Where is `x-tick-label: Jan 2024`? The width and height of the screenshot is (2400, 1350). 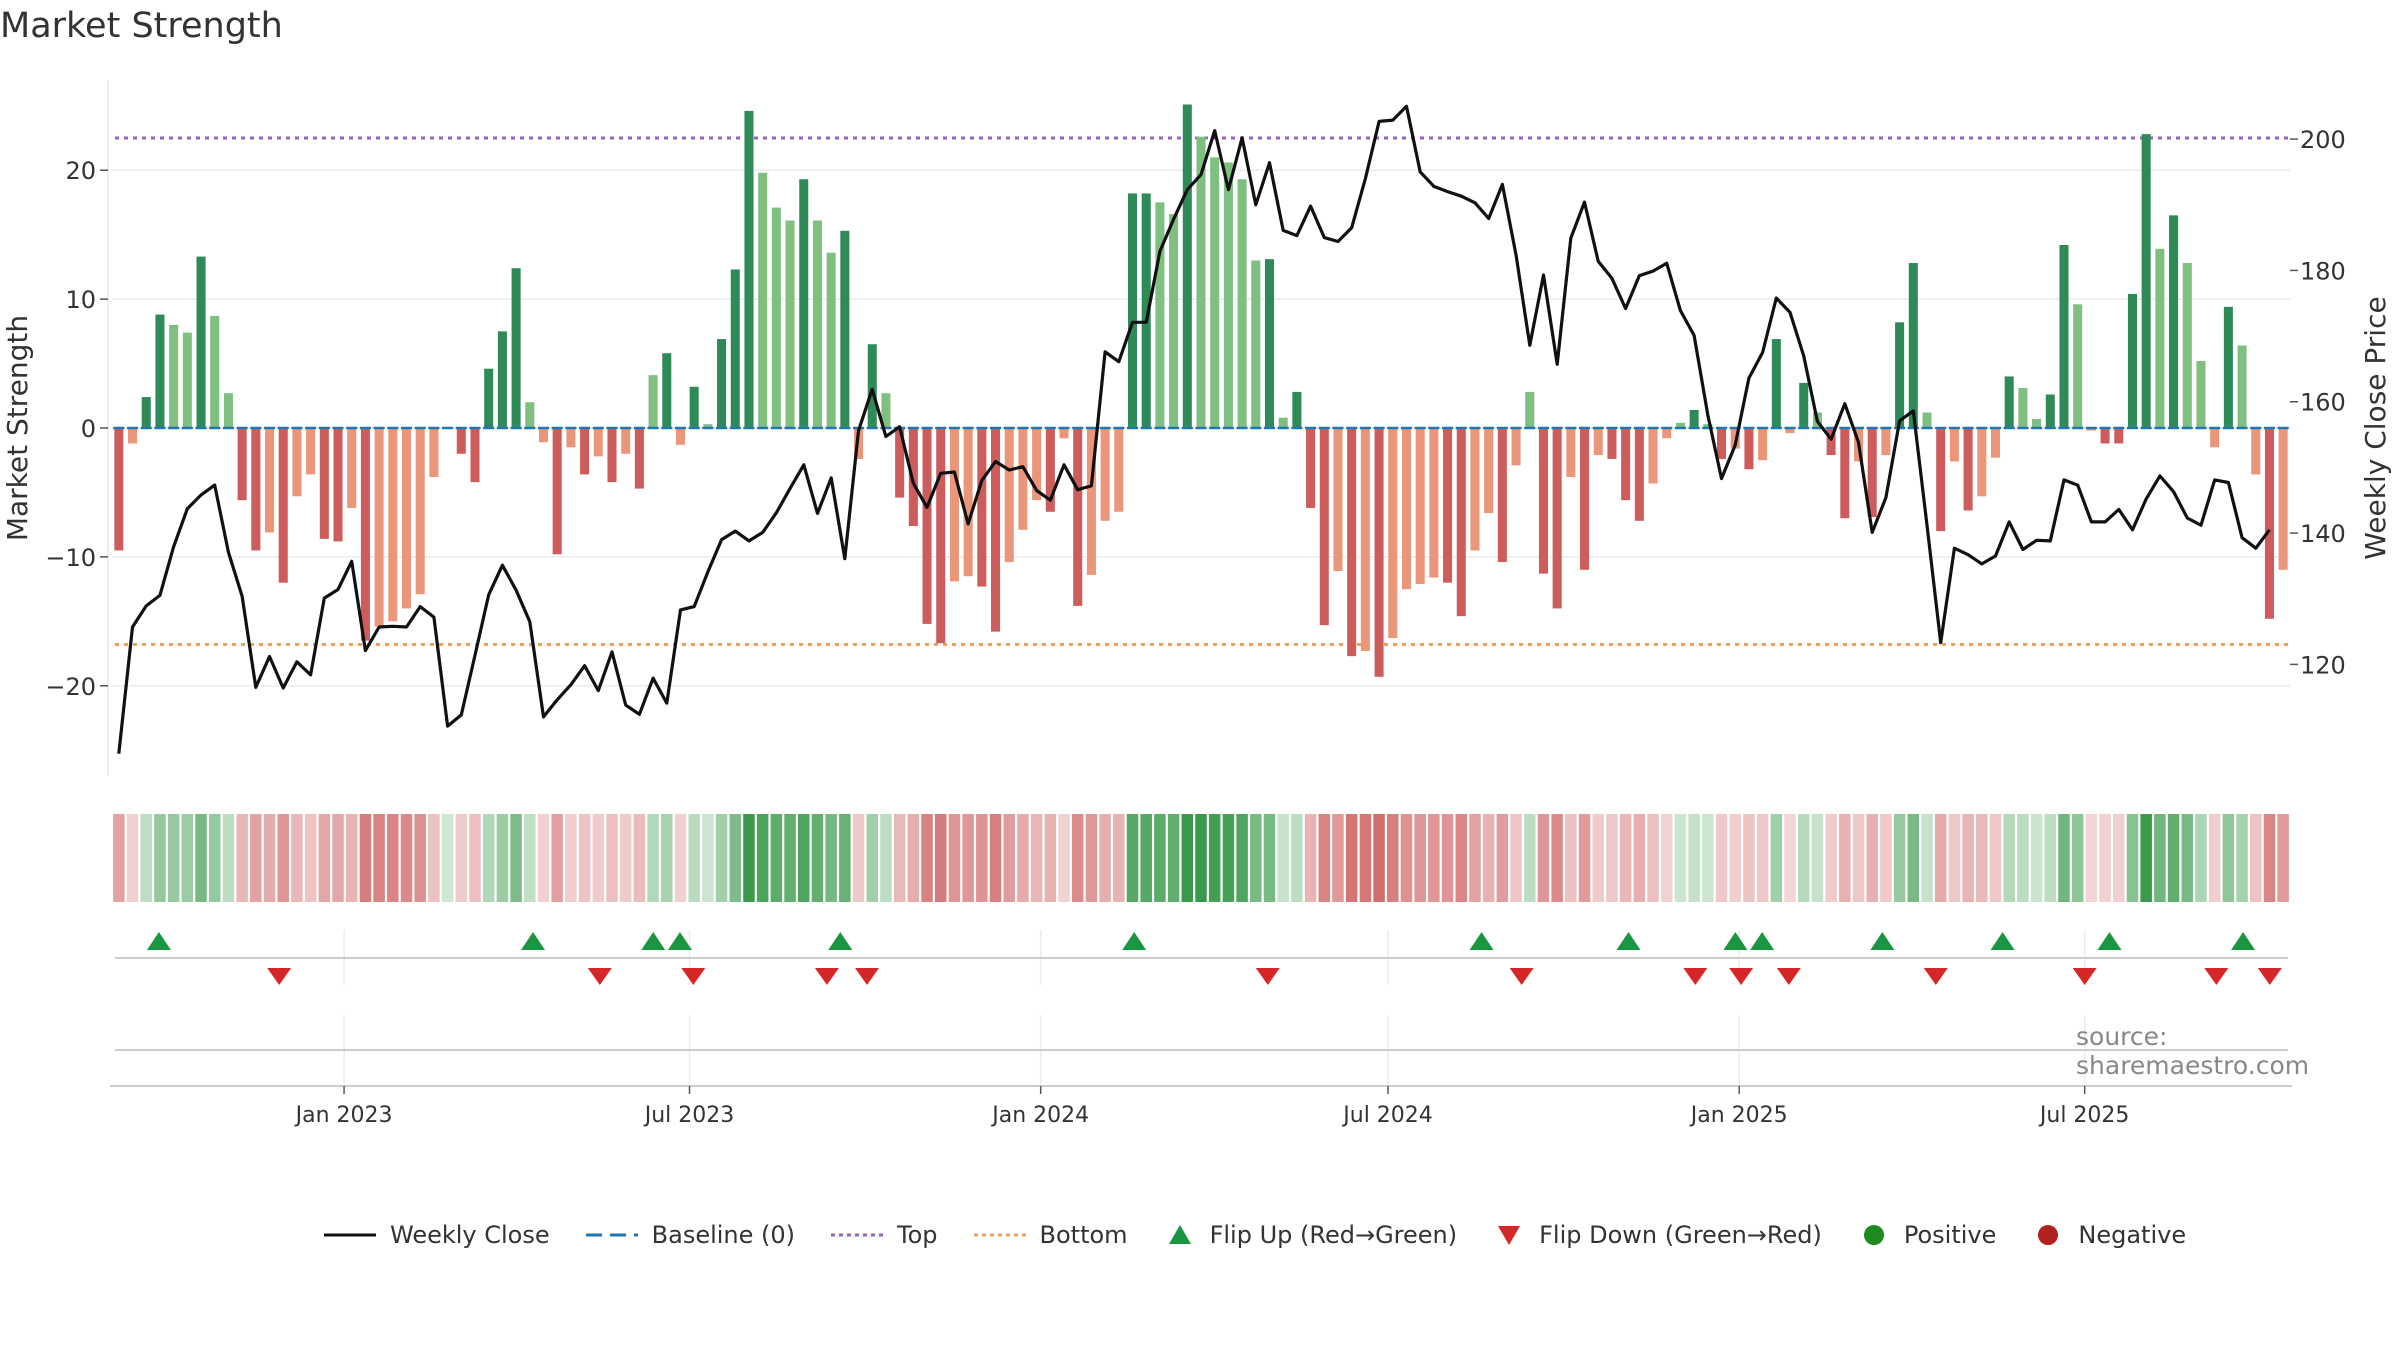
x-tick-label: Jan 2024 is located at coordinates (1039, 1115).